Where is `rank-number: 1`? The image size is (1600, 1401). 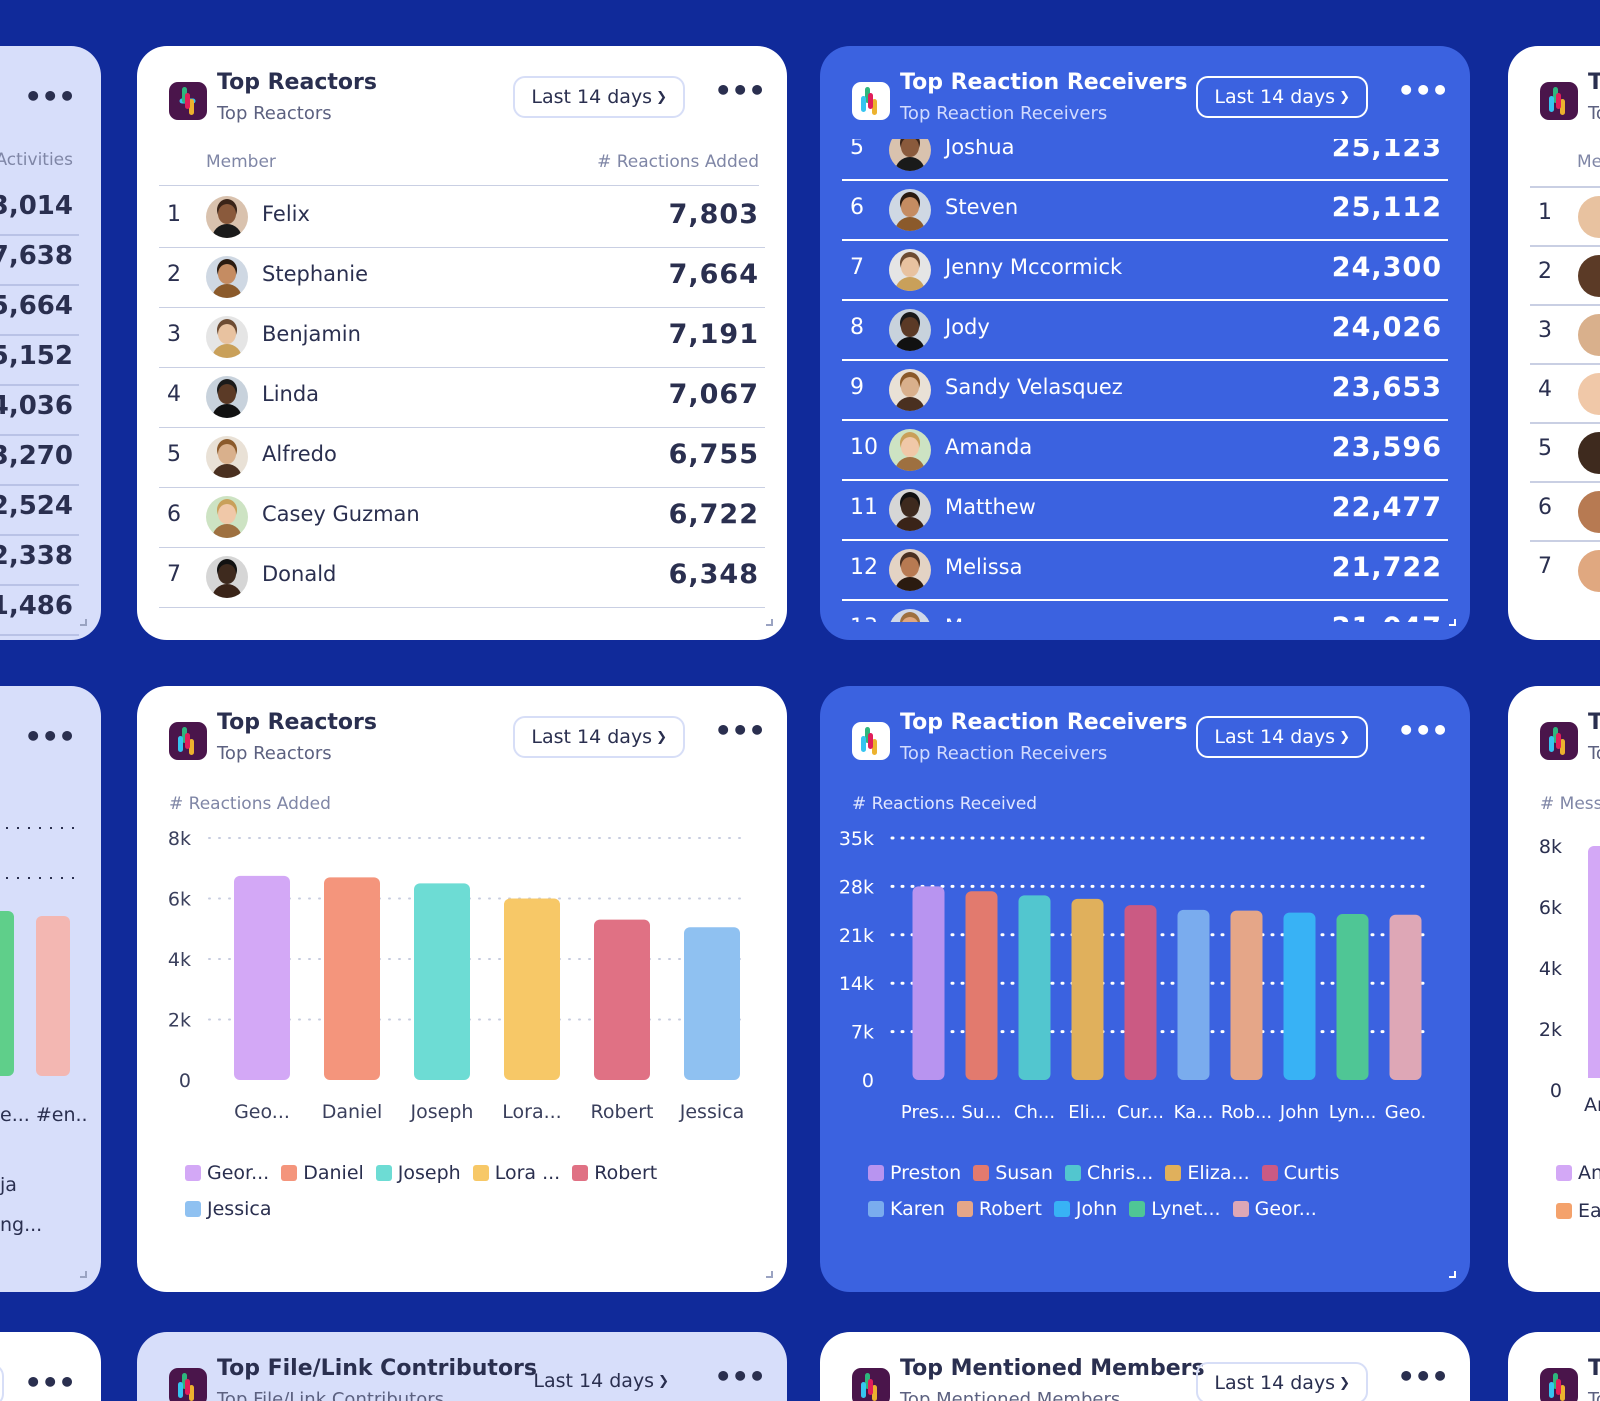 rank-number: 1 is located at coordinates (174, 214).